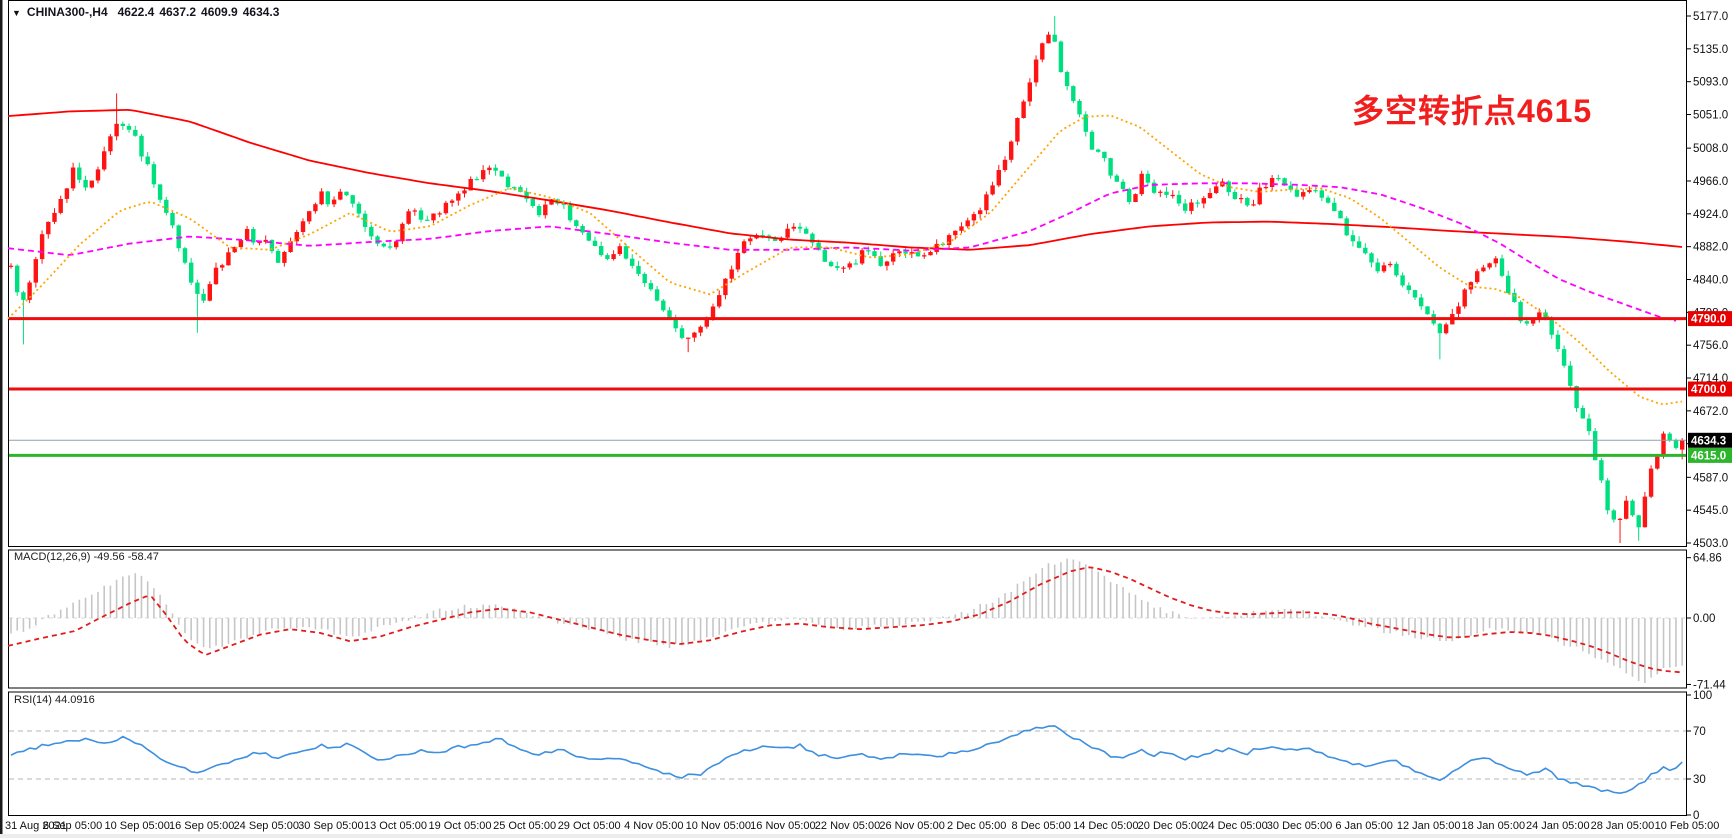 The height and width of the screenshot is (838, 1732). I want to click on time-axis-label: 16 Nov 05:00, so click(782, 826).